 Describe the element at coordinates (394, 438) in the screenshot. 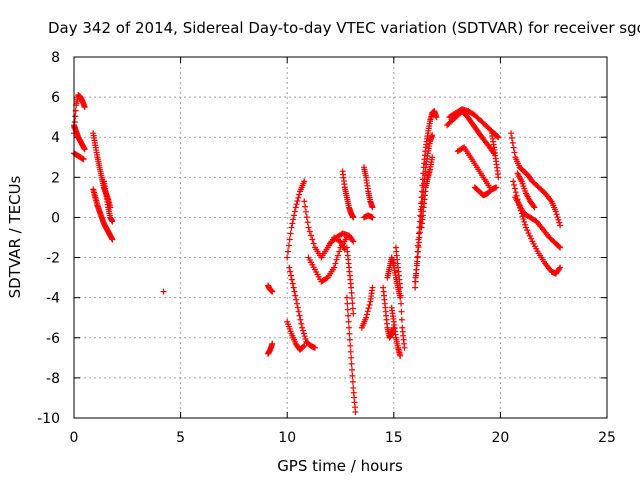

I see `x-tick-label: 15` at that location.